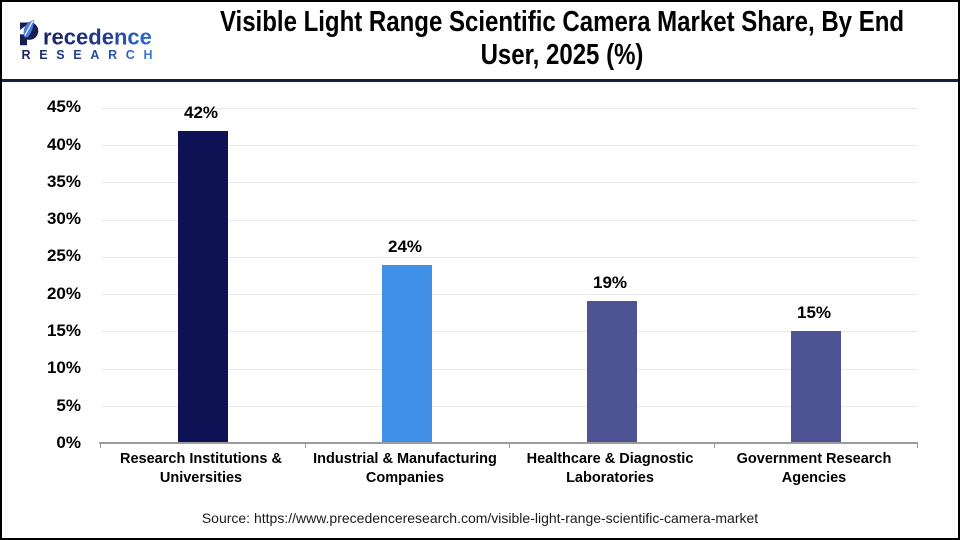  Describe the element at coordinates (97, 37) in the screenshot. I see `svg-text: recedence` at that location.